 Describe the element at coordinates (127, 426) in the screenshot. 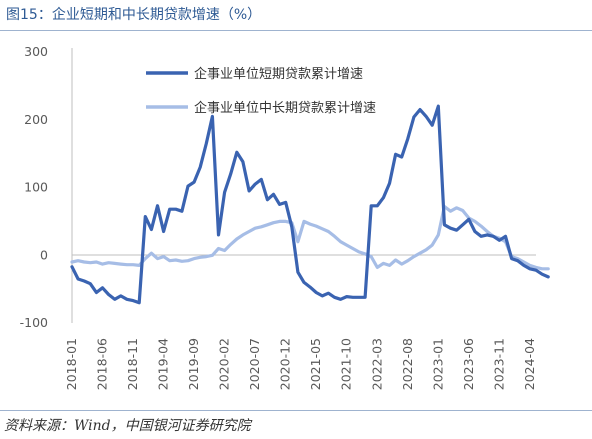

I see `source-note: 资料来源：Wind，中国银河证券研究院` at that location.